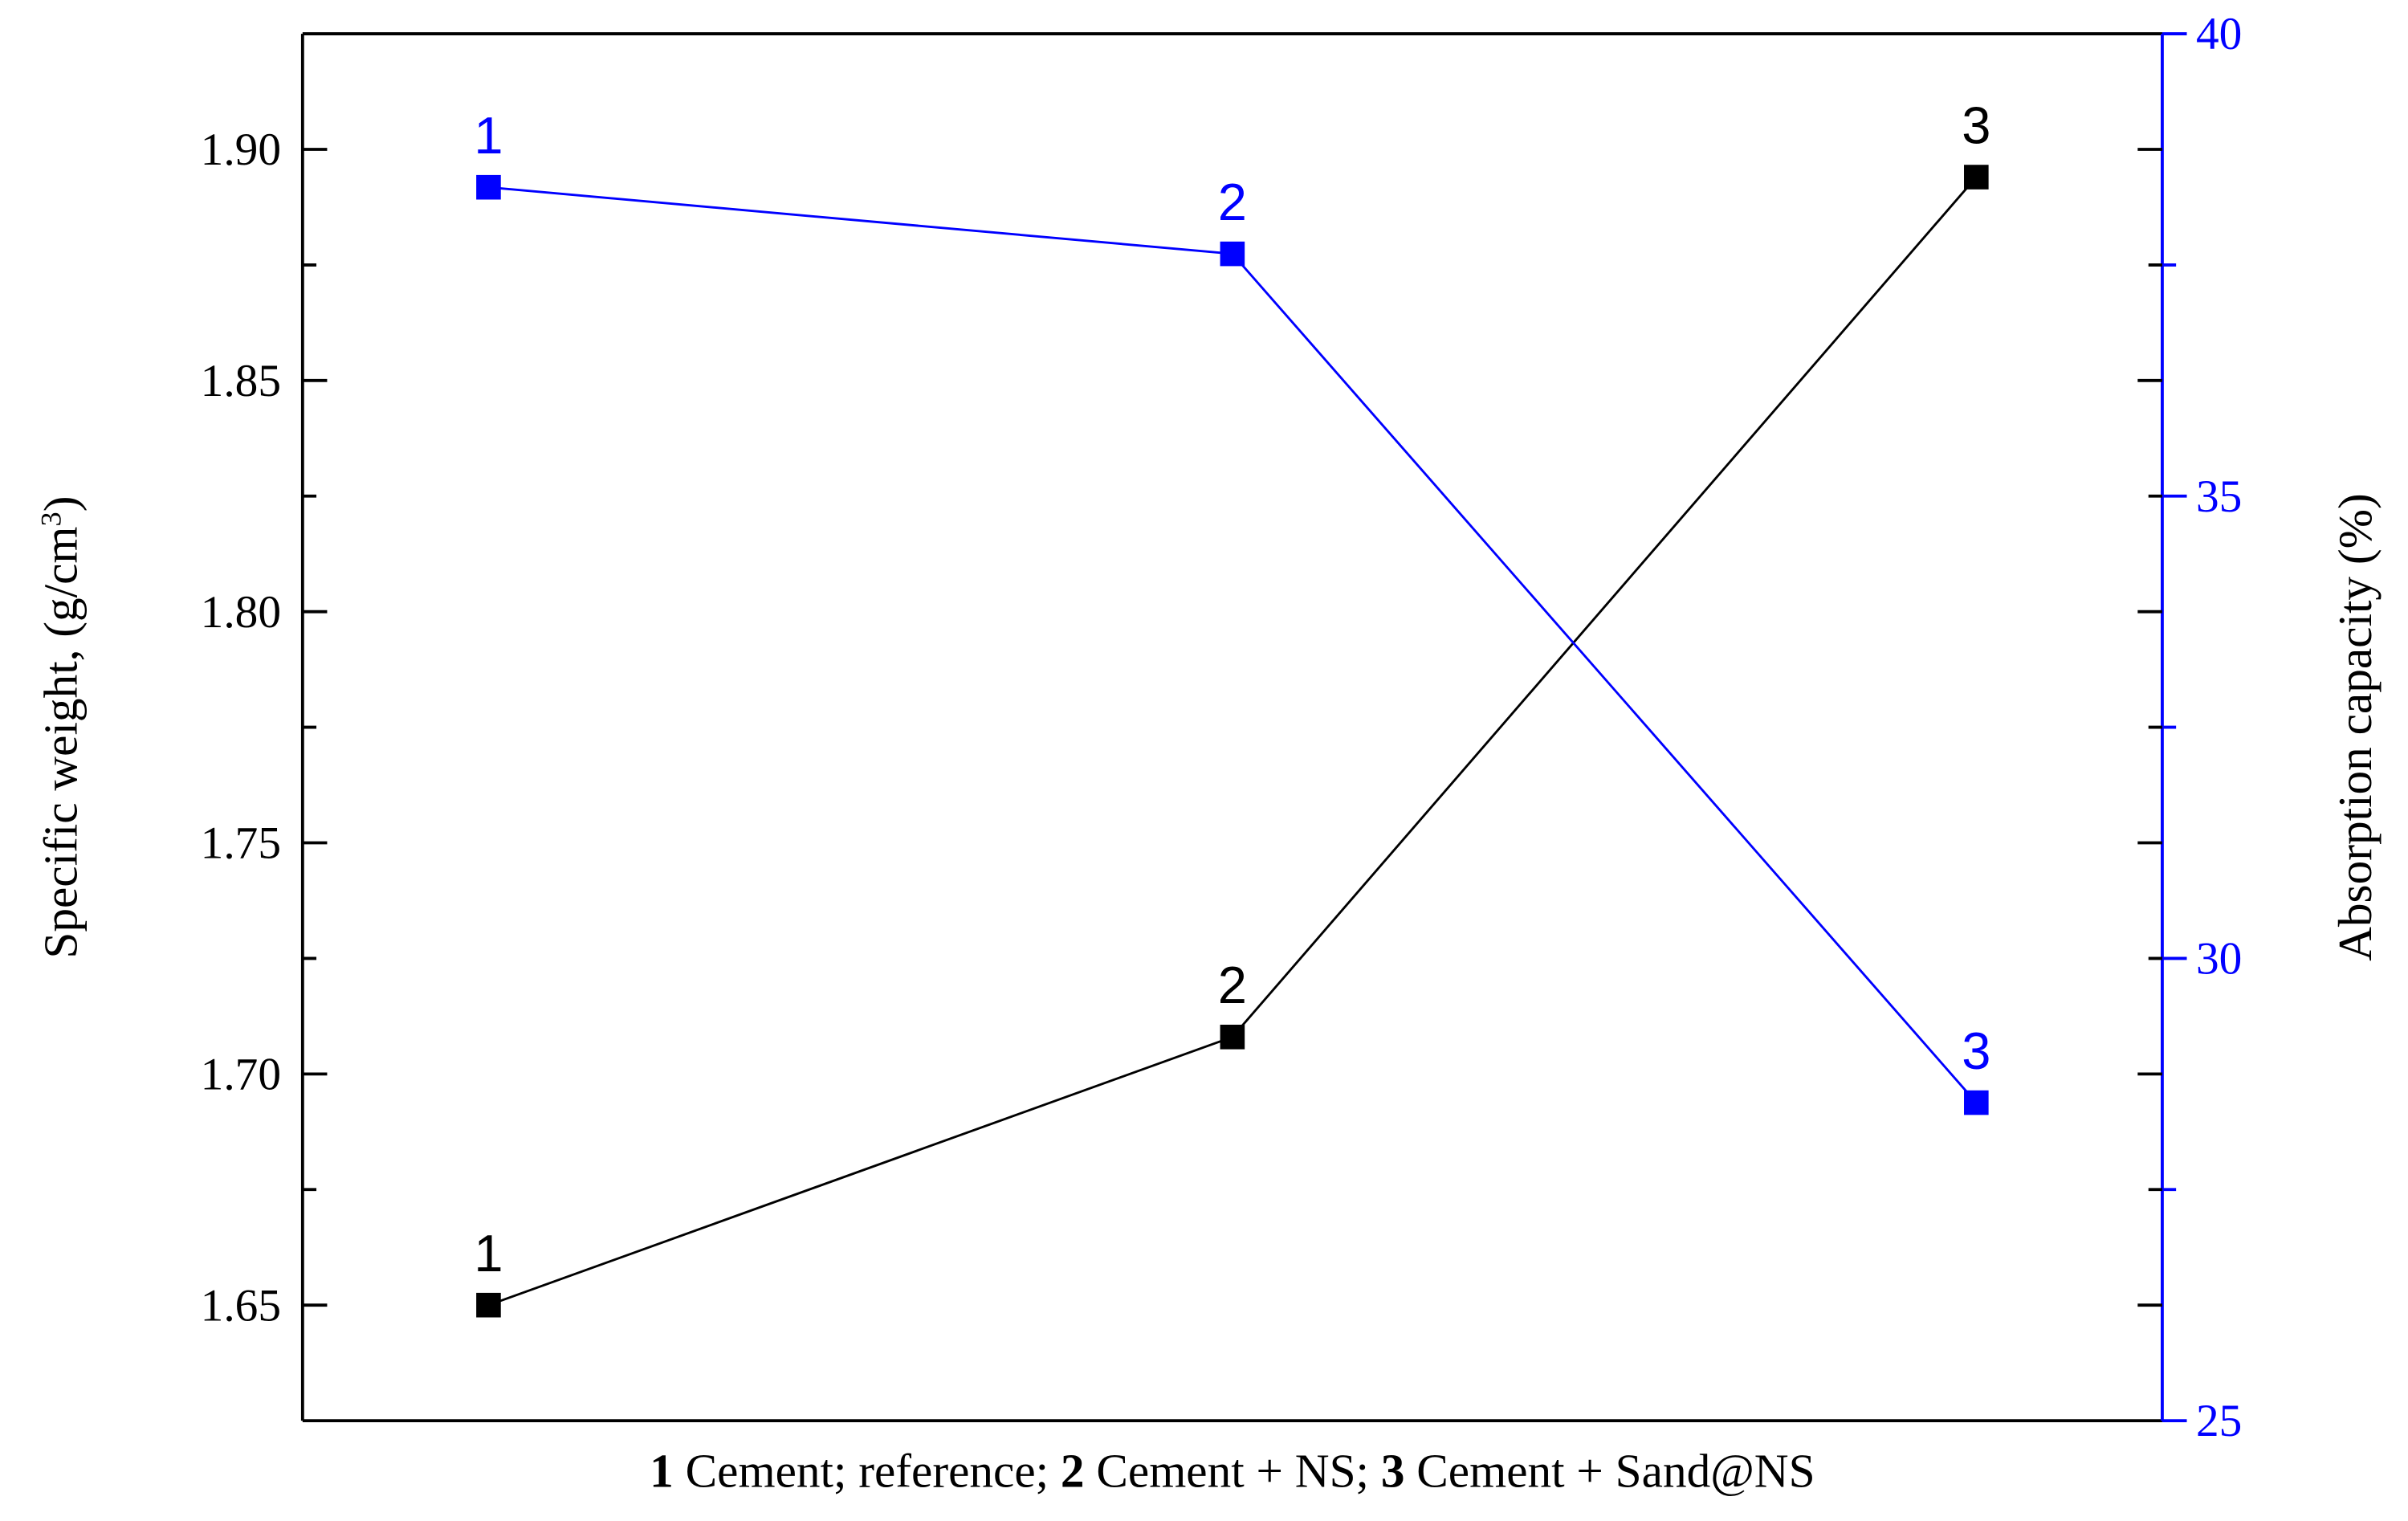 The height and width of the screenshot is (1521, 2408). I want to click on y-axis-label-part: Specific weight, (g/cm, so click(61, 742).